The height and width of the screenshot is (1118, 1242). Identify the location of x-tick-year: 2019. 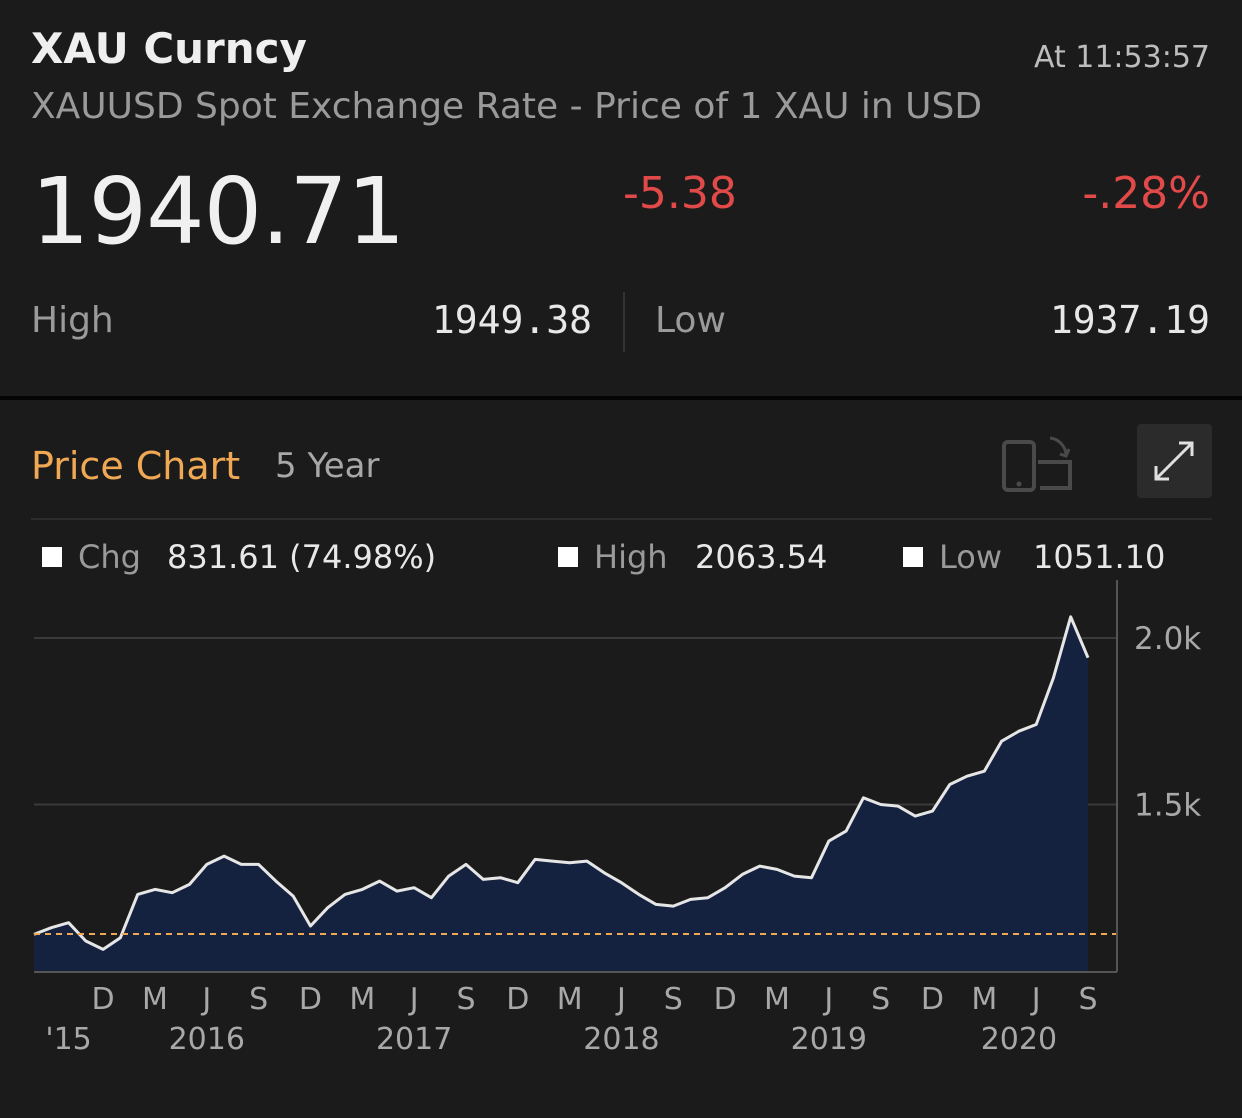
(829, 1039).